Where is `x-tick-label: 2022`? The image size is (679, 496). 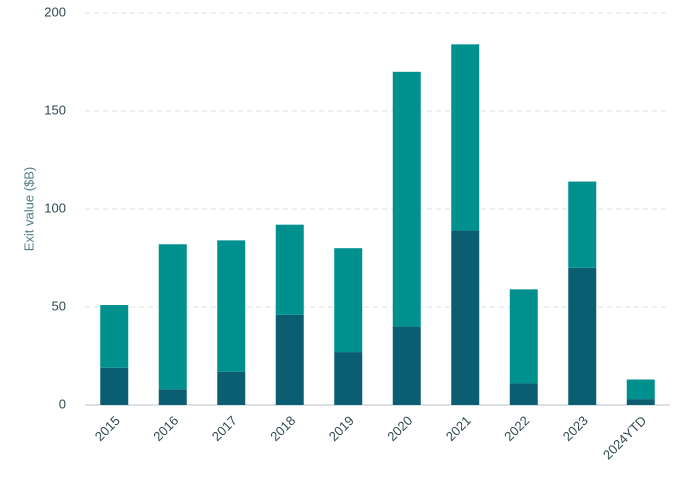
x-tick-label: 2022 is located at coordinates (516, 428).